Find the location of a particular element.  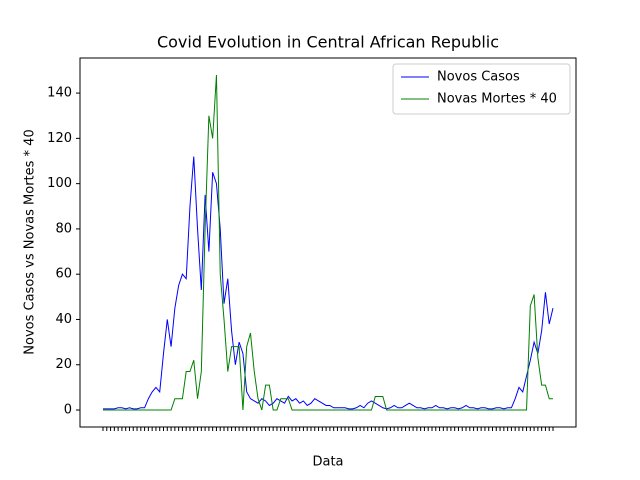

y-tick-label: 40 is located at coordinates (63, 319).